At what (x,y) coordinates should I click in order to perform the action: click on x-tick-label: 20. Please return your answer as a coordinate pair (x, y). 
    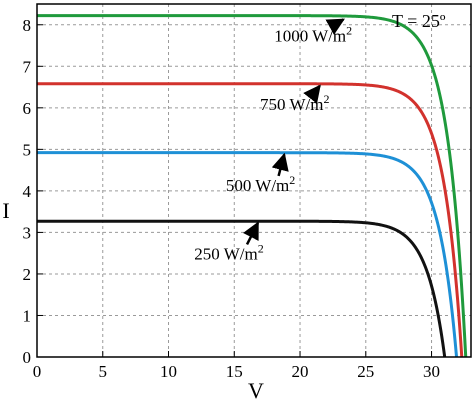
    Looking at the image, I should click on (300, 371).